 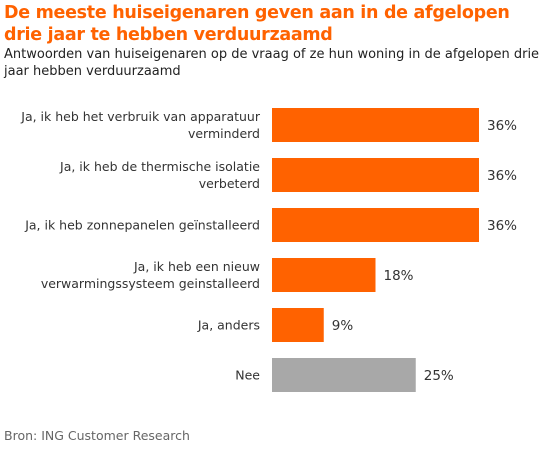 I want to click on value-label-0: 36%, so click(x=502, y=126).